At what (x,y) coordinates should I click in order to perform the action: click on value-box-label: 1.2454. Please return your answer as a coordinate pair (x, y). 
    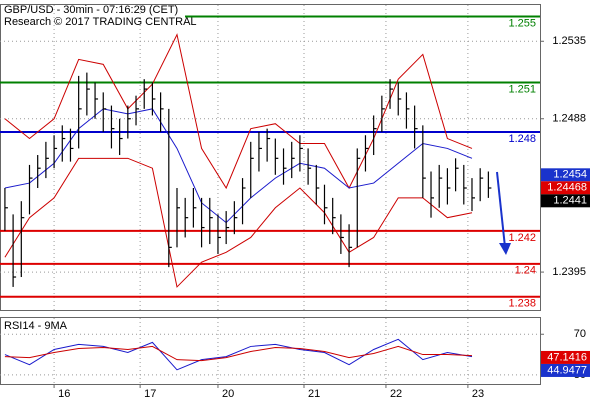
    Looking at the image, I should click on (570, 175).